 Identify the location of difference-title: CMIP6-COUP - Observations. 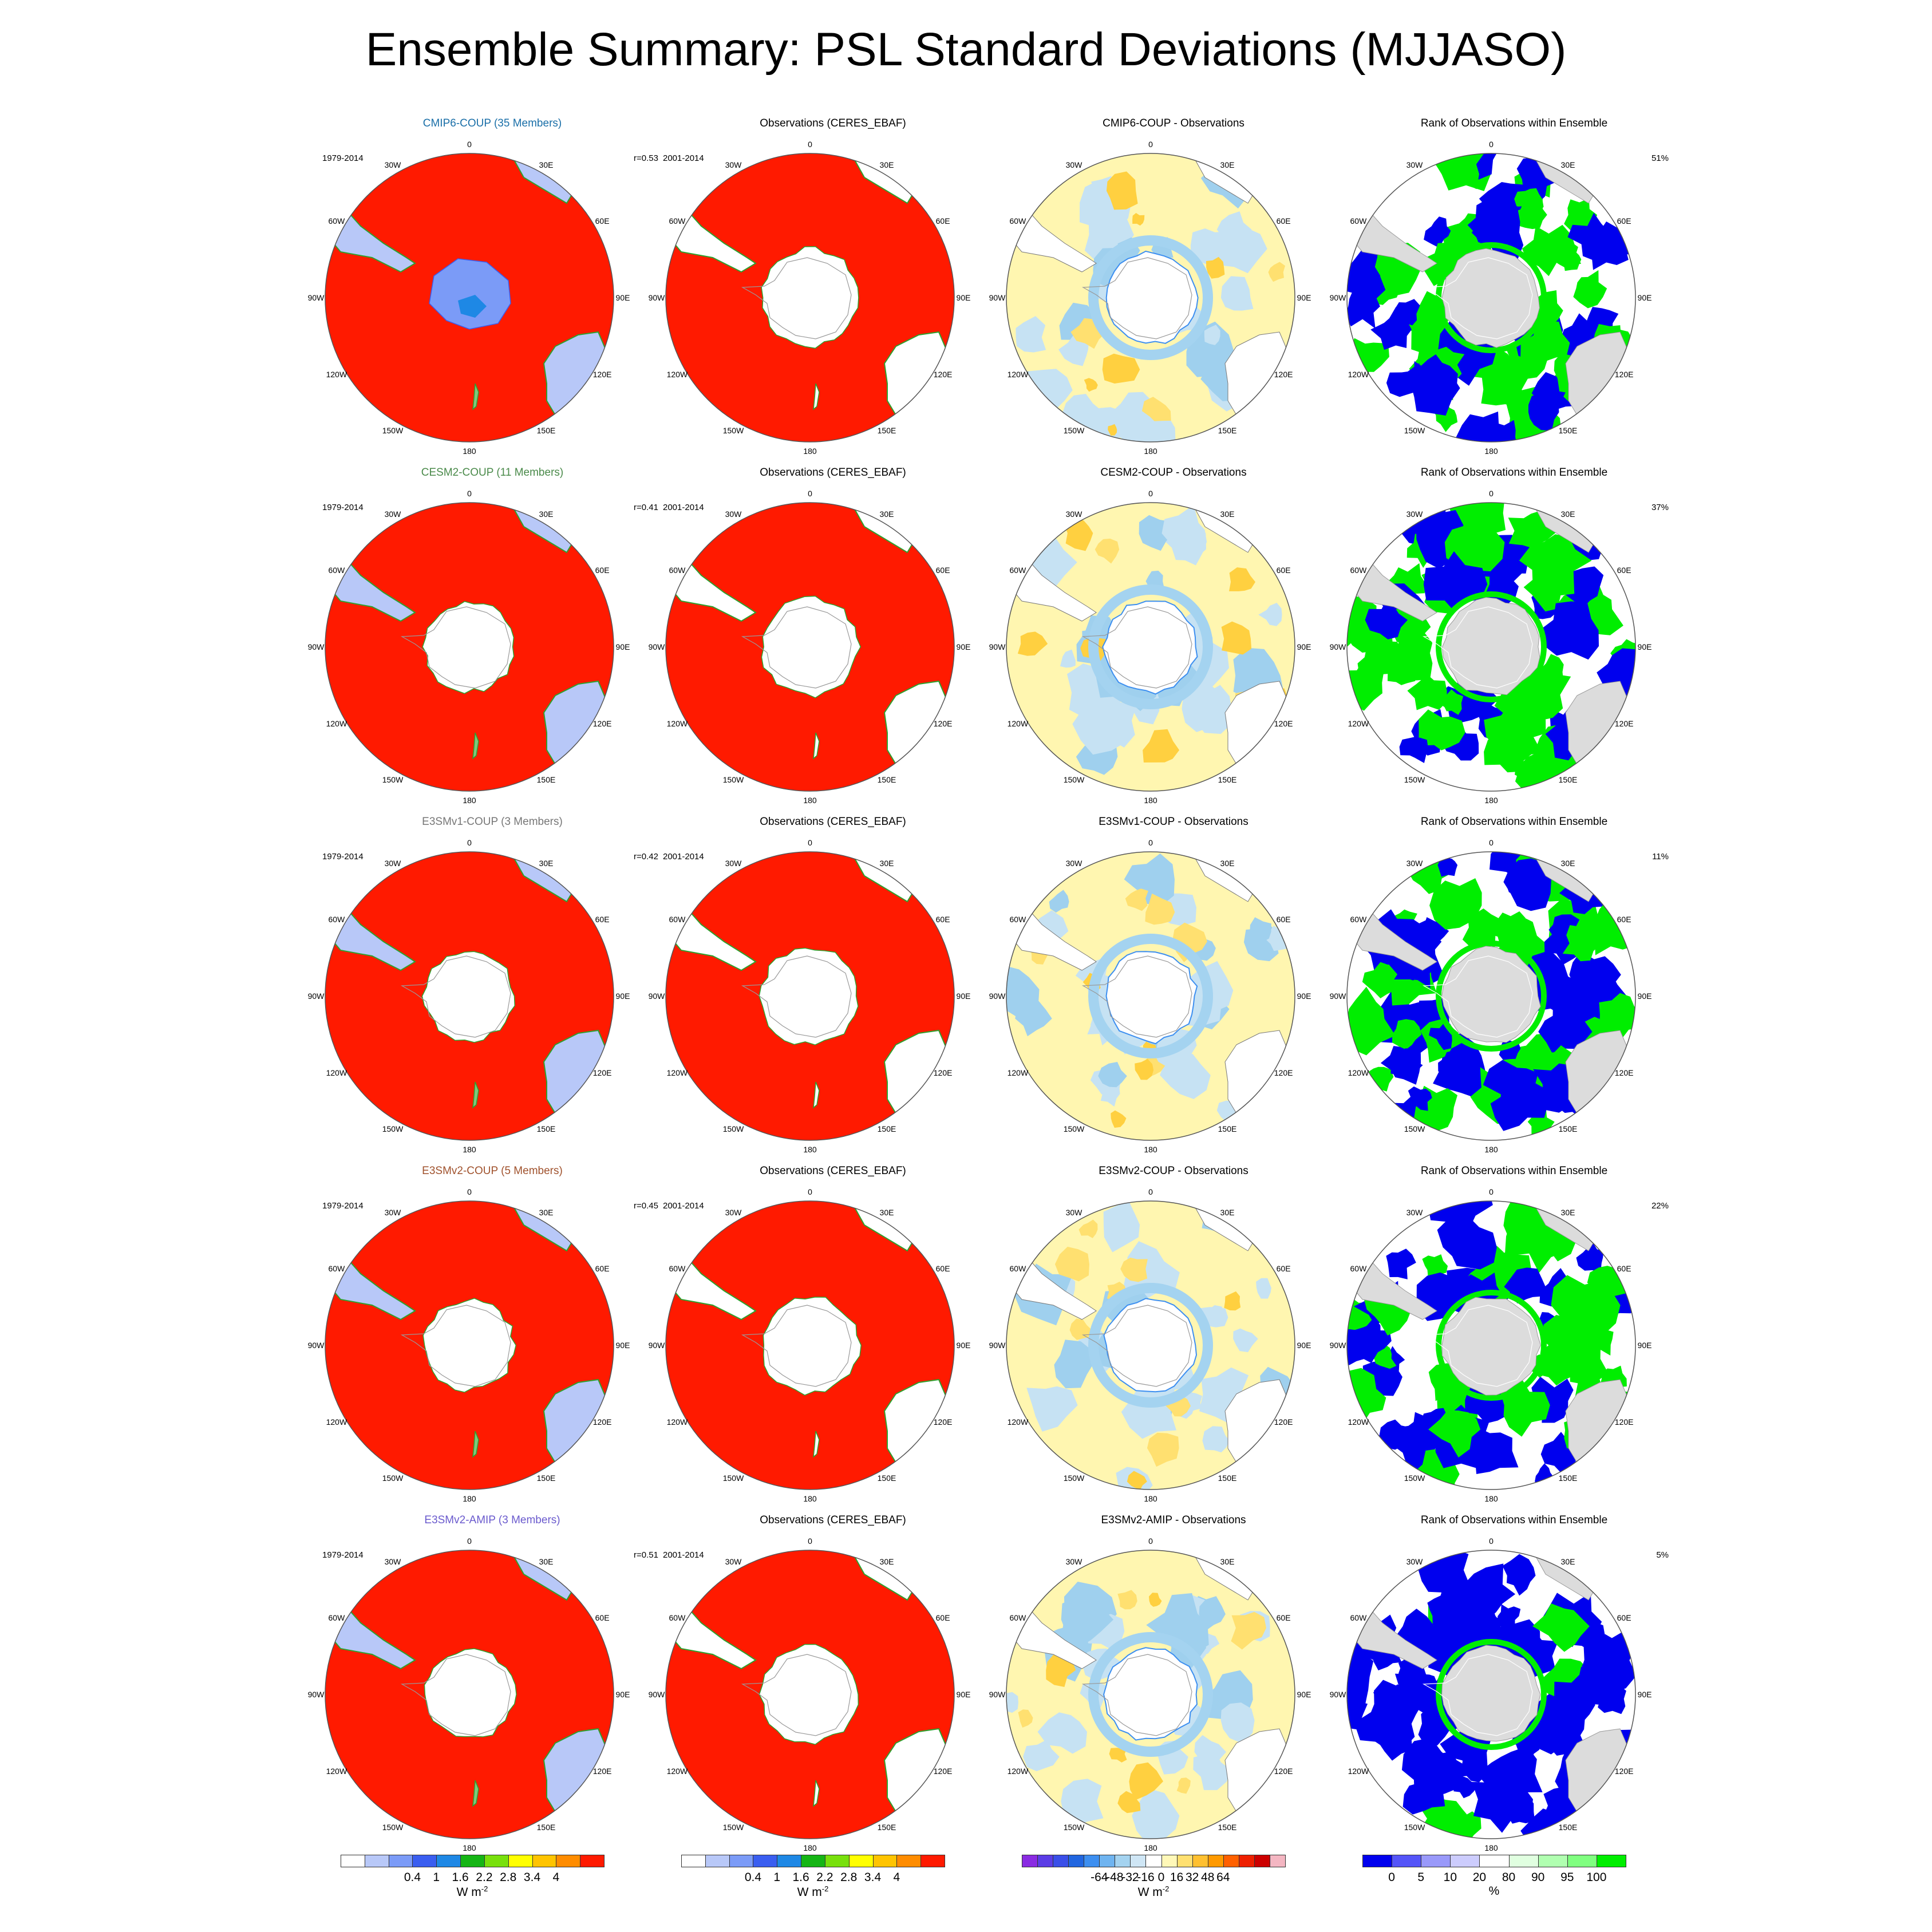
(1173, 123).